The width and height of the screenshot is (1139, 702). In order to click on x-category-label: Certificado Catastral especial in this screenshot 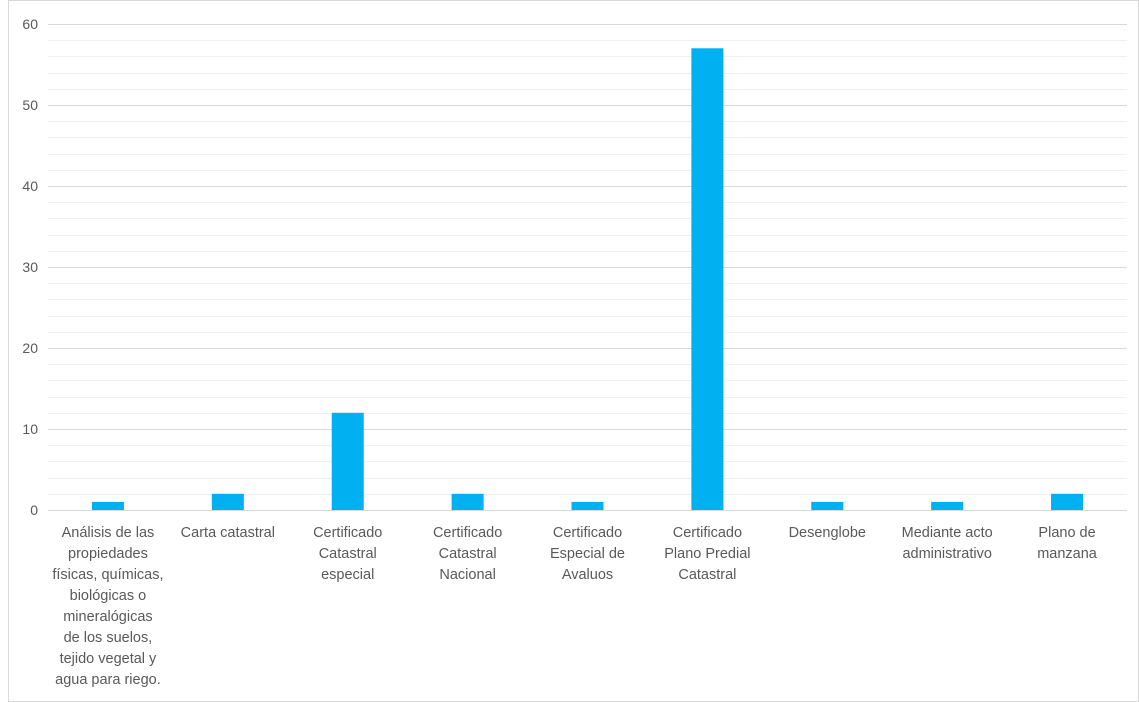, I will do `click(347, 554)`.